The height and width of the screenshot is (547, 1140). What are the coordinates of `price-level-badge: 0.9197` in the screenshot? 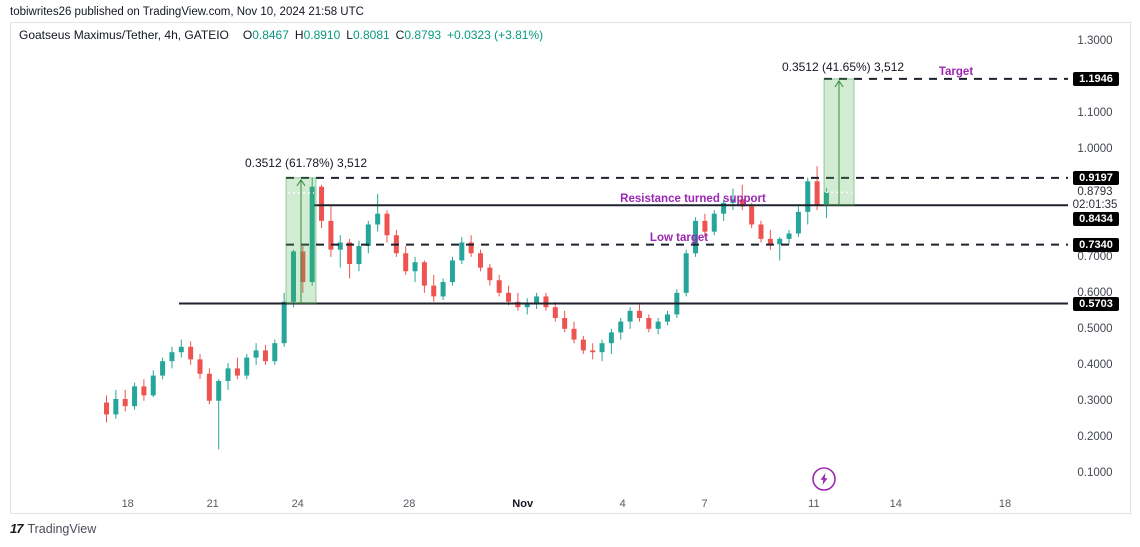 It's located at (1096, 177).